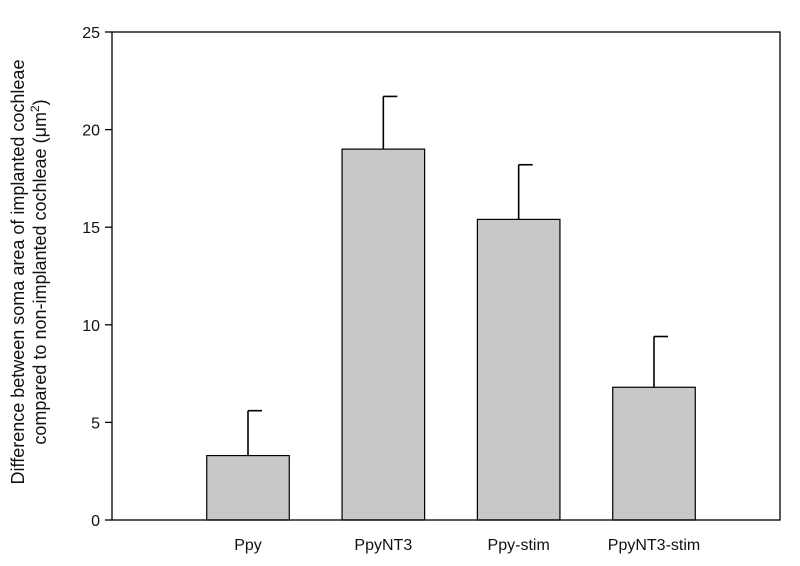 This screenshot has width=800, height=566. I want to click on y-tick-label: 0, so click(95, 521).